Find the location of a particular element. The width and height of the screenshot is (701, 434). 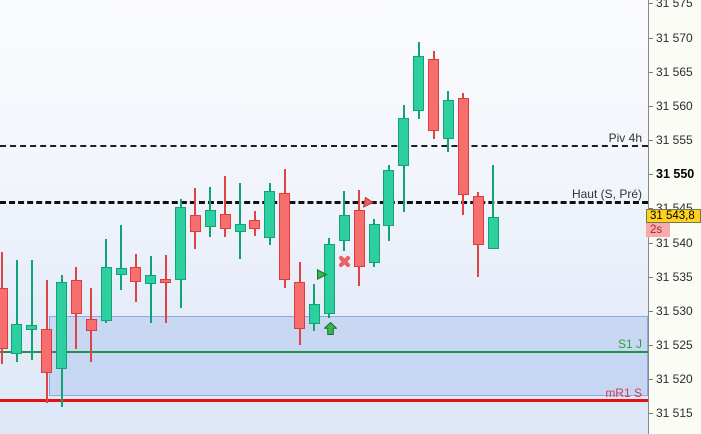

axis-tick-label: 31 520 is located at coordinates (674, 379).